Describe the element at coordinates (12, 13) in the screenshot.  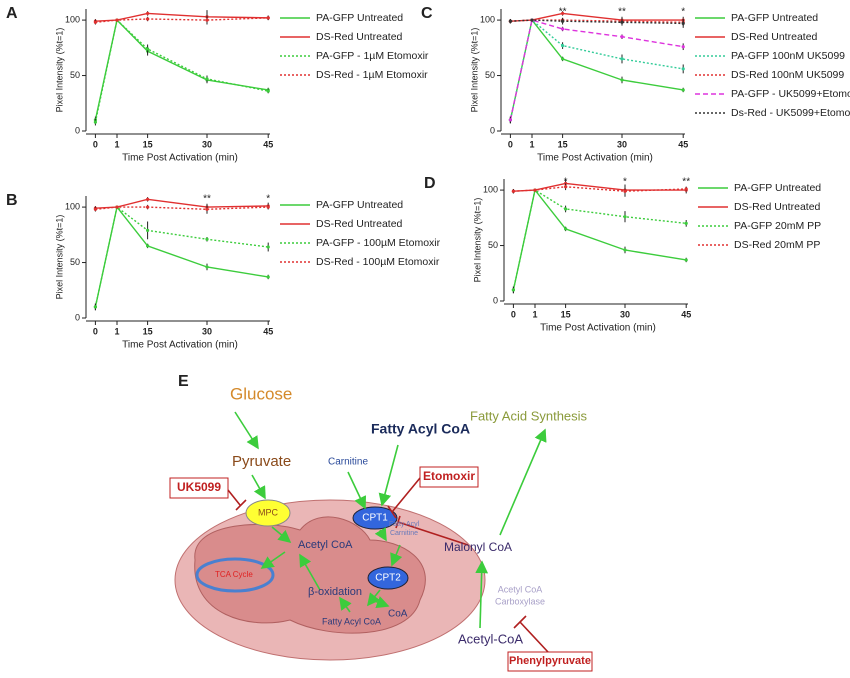
I see `panel-label: A` at that location.